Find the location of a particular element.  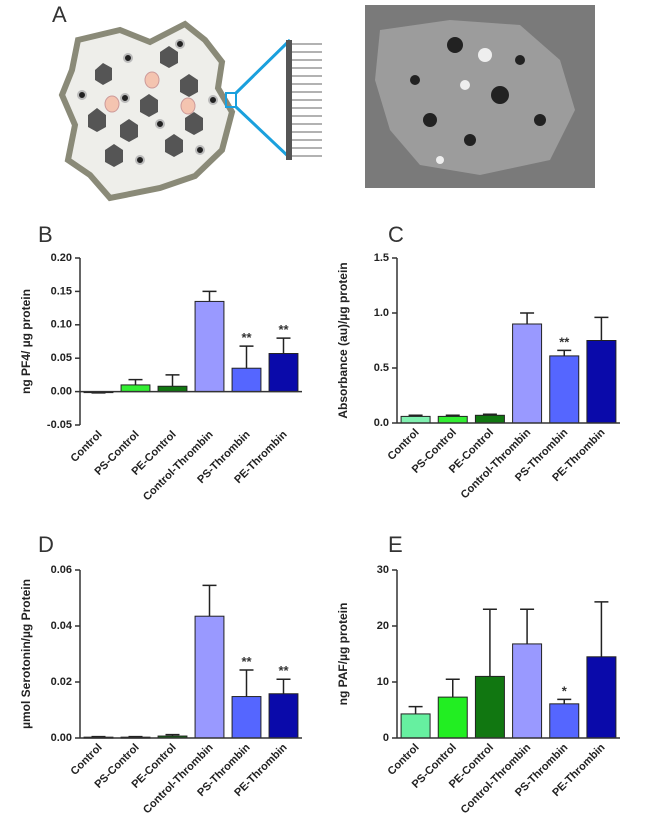

y-tick-label: 0.15 is located at coordinates (61, 291).